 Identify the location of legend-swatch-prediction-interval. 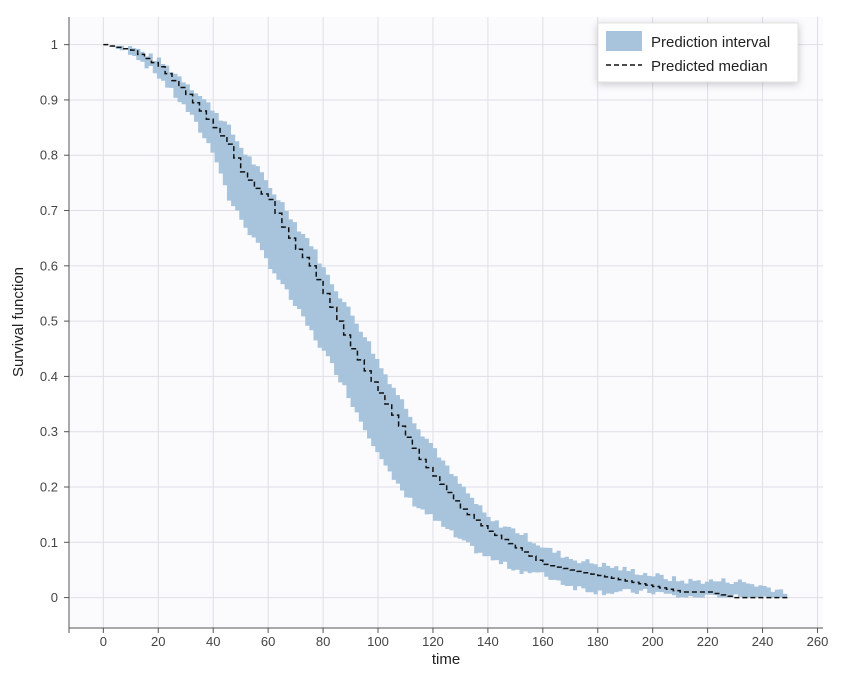
(624, 41).